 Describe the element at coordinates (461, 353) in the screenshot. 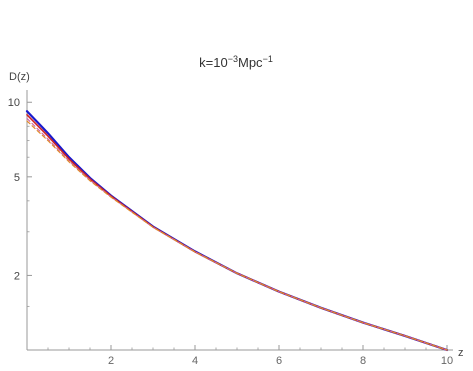

I see `x-axis-label: z` at that location.